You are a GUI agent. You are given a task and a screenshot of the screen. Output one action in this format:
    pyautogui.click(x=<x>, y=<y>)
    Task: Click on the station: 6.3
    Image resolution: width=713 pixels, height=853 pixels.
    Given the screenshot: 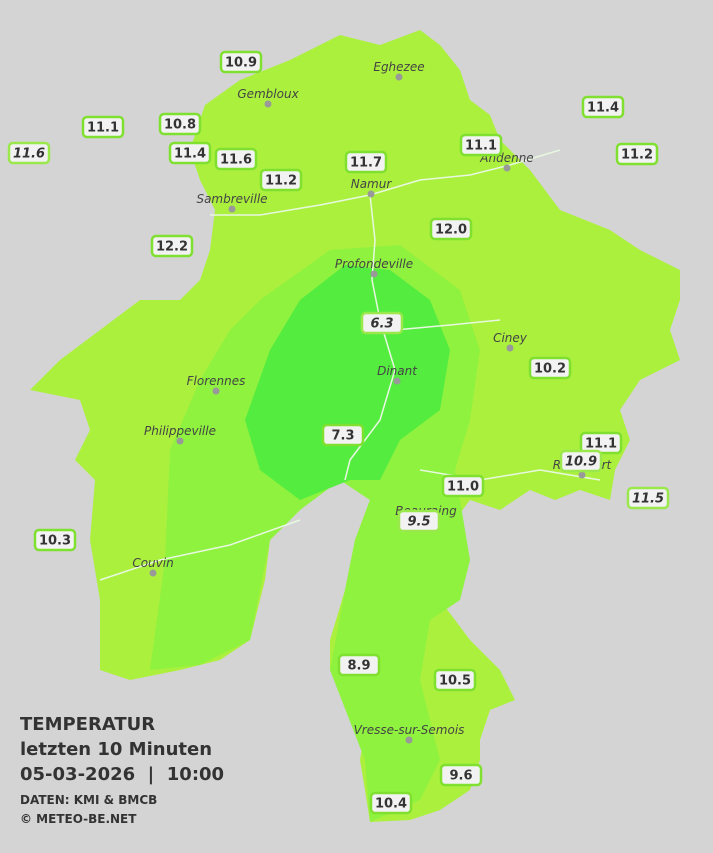 What is the action you would take?
    pyautogui.click(x=382, y=323)
    